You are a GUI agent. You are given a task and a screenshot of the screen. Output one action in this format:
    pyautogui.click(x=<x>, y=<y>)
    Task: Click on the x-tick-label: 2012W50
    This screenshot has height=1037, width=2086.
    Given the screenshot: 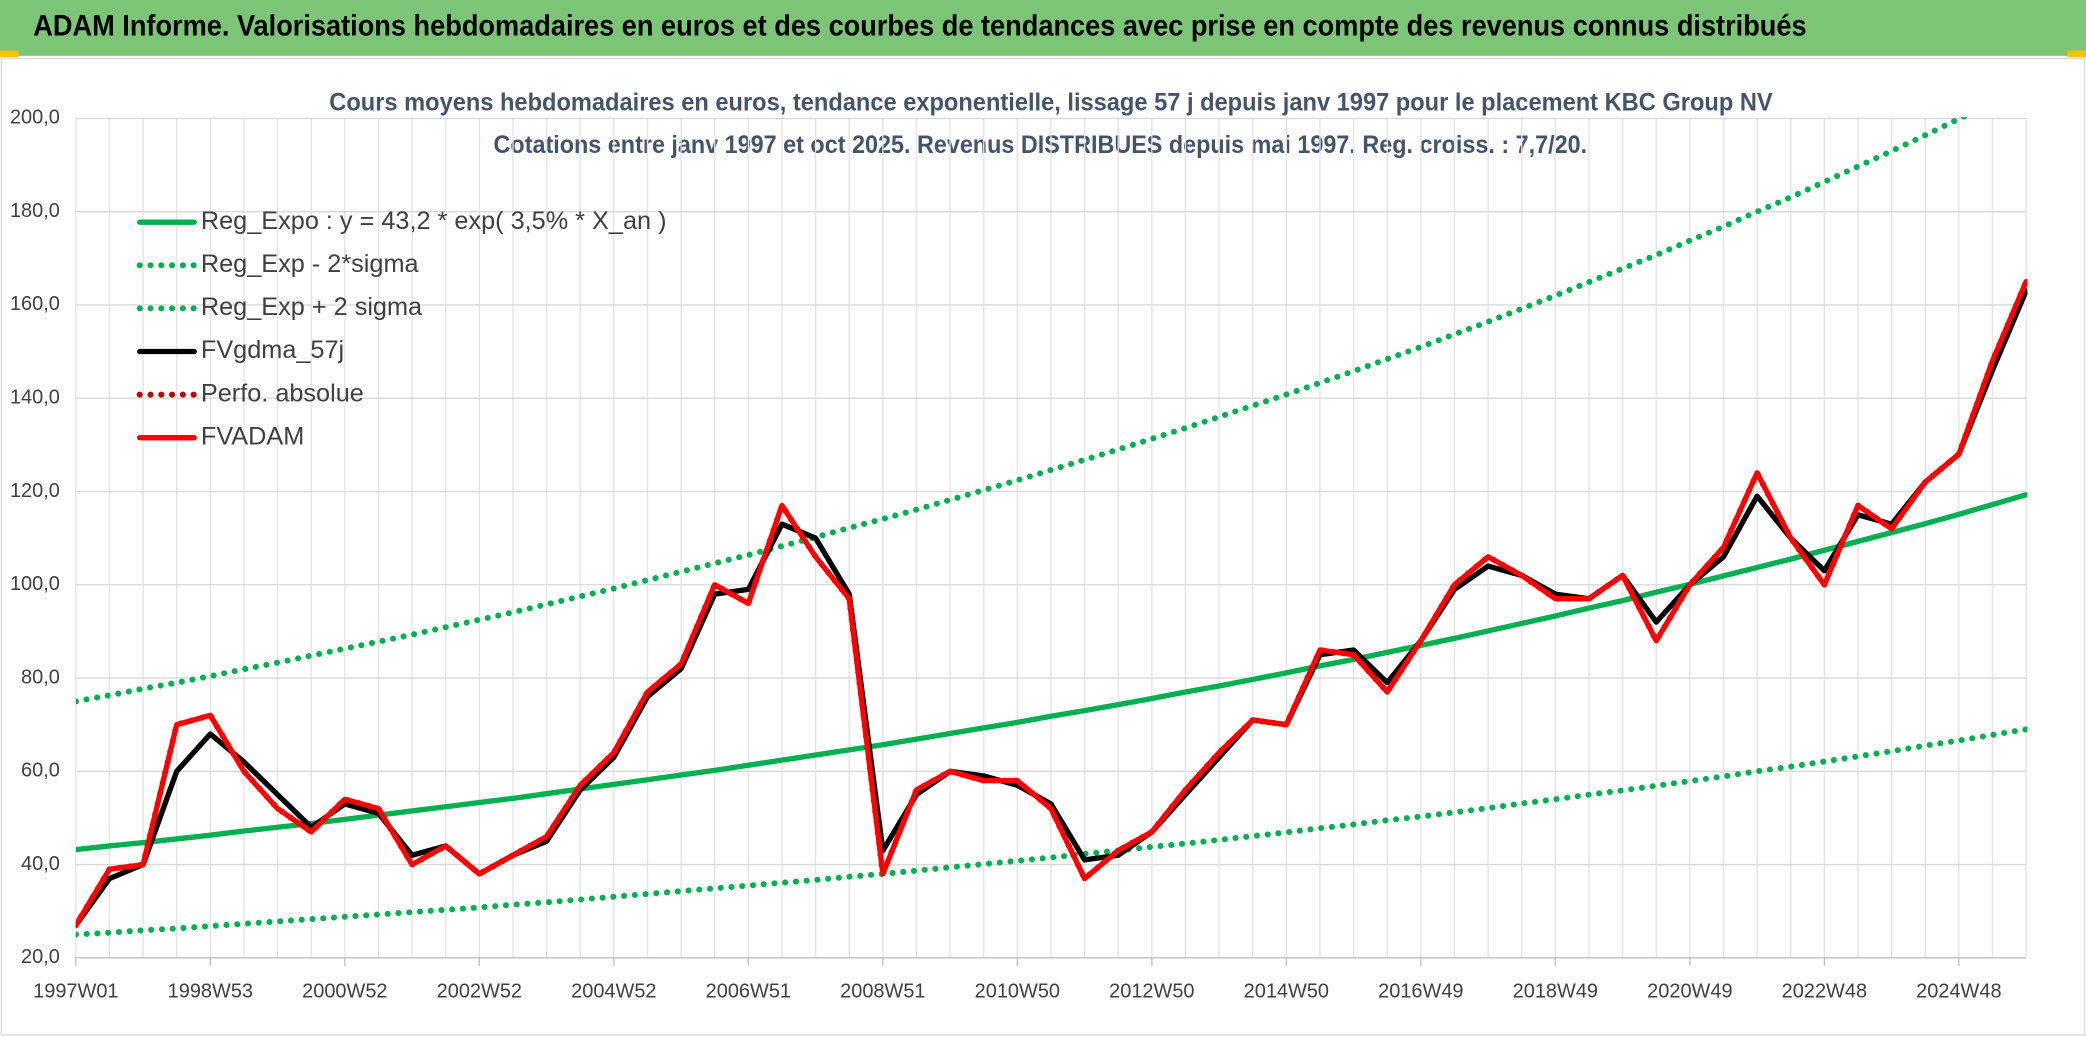 What is the action you would take?
    pyautogui.click(x=1151, y=992)
    